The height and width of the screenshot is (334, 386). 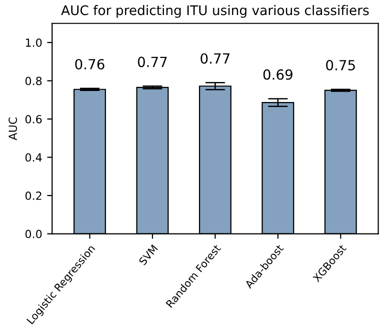 I want to click on y-tick-label: 0.8, so click(x=33, y=81).